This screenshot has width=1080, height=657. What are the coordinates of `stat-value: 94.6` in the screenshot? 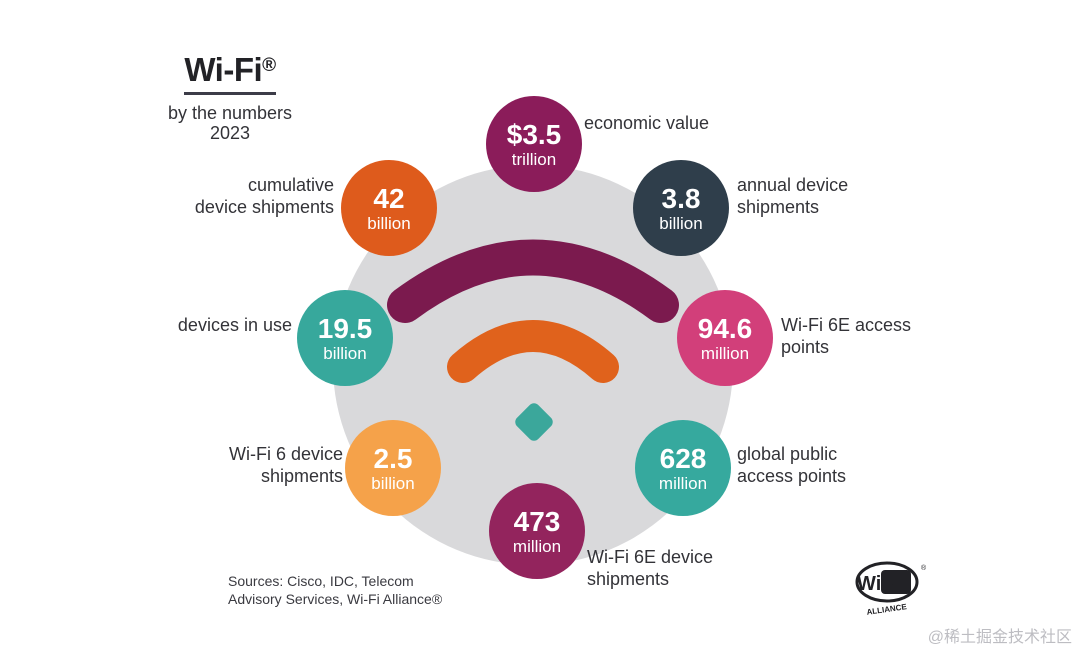 It's located at (725, 328).